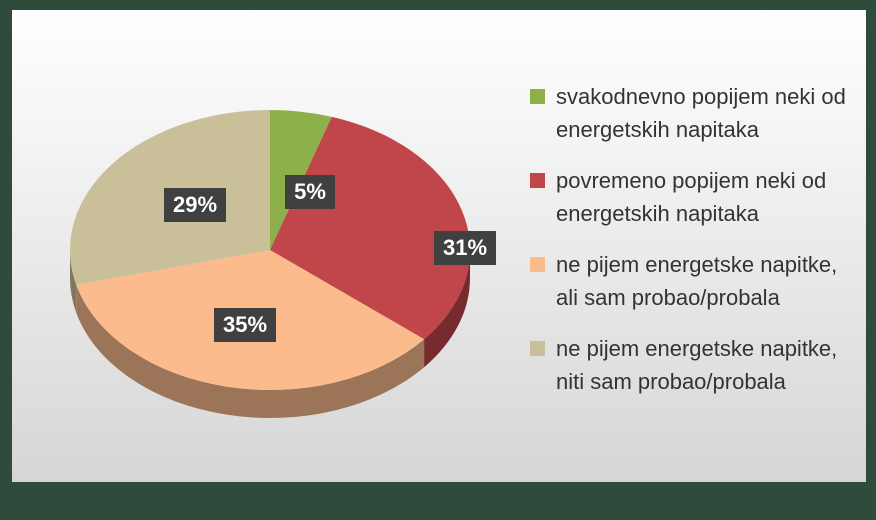 The image size is (876, 520). I want to click on data-label-text: 5%, so click(310, 191).